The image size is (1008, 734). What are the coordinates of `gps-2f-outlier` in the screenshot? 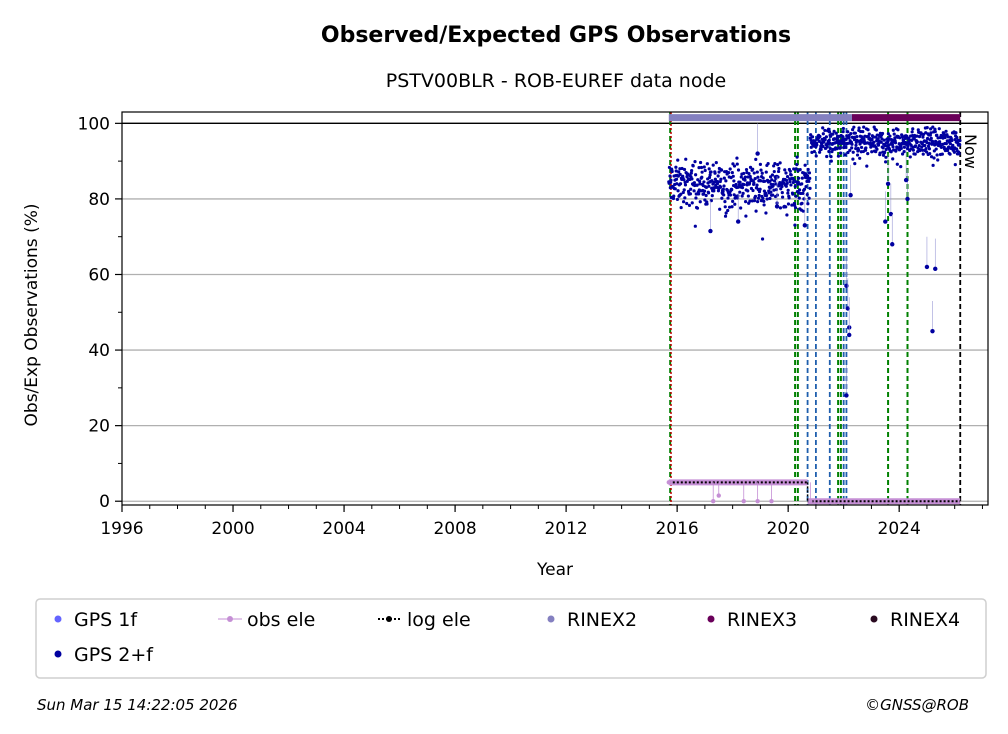 It's located at (846, 395).